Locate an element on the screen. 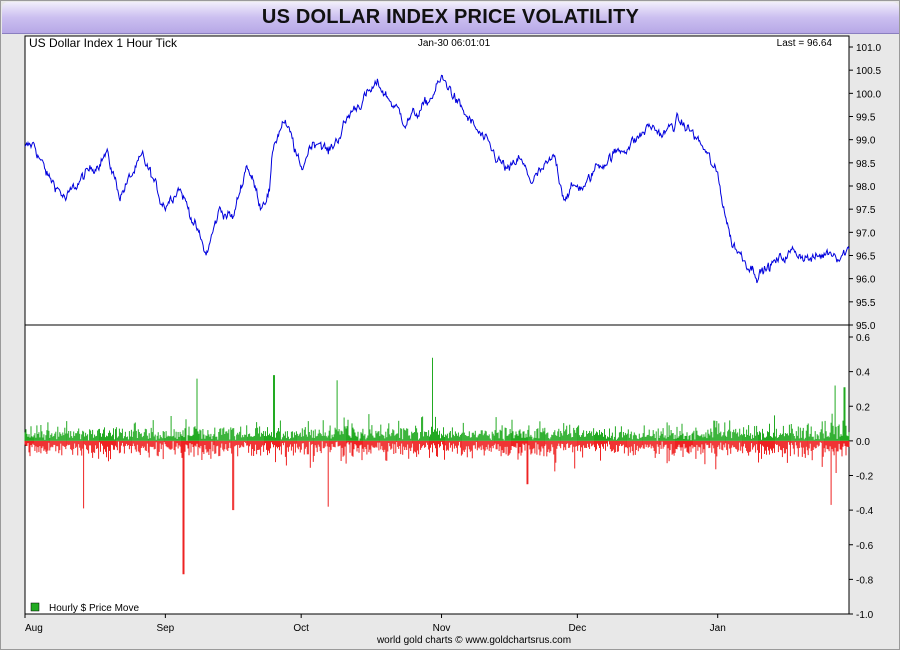  x-axis: Aug Sep Oct Nov Dec Jan is located at coordinates (375, 624).